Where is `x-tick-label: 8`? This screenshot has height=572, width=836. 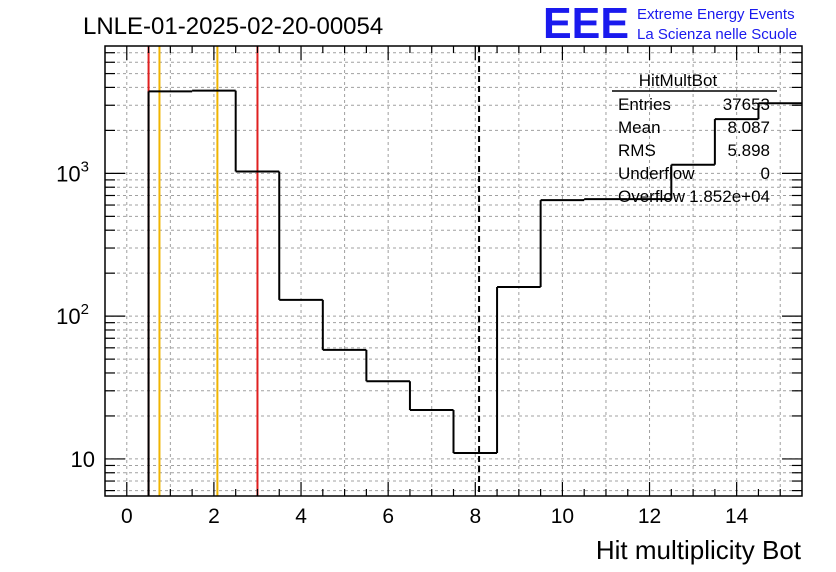
x-tick-label: 8 is located at coordinates (475, 516).